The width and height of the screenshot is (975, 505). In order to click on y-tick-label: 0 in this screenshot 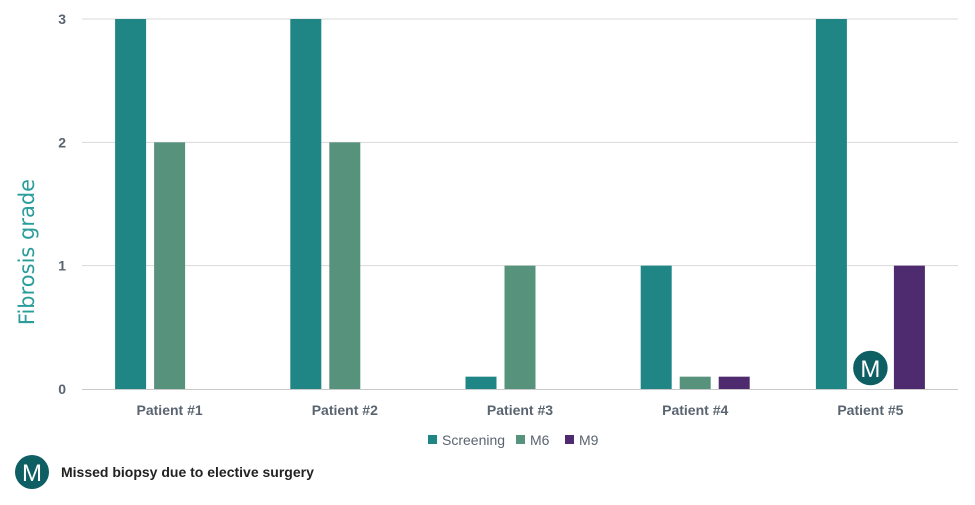, I will do `click(62, 389)`.